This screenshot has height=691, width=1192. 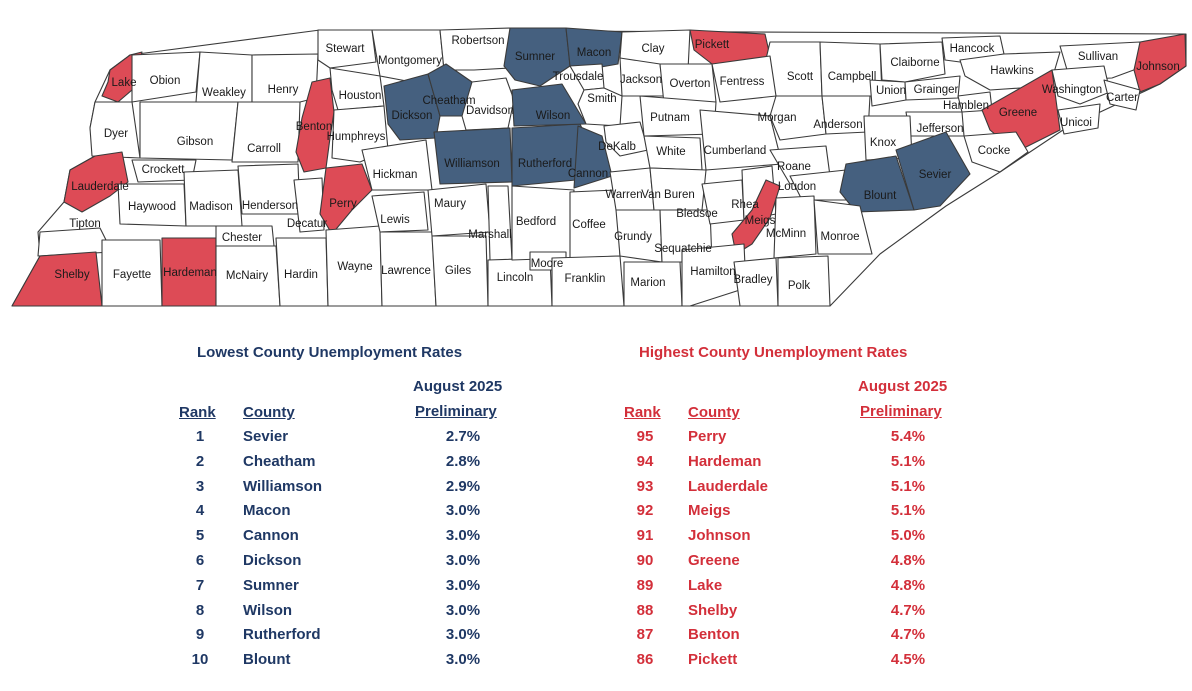 I want to click on county-robertson, so click(x=476, y=49).